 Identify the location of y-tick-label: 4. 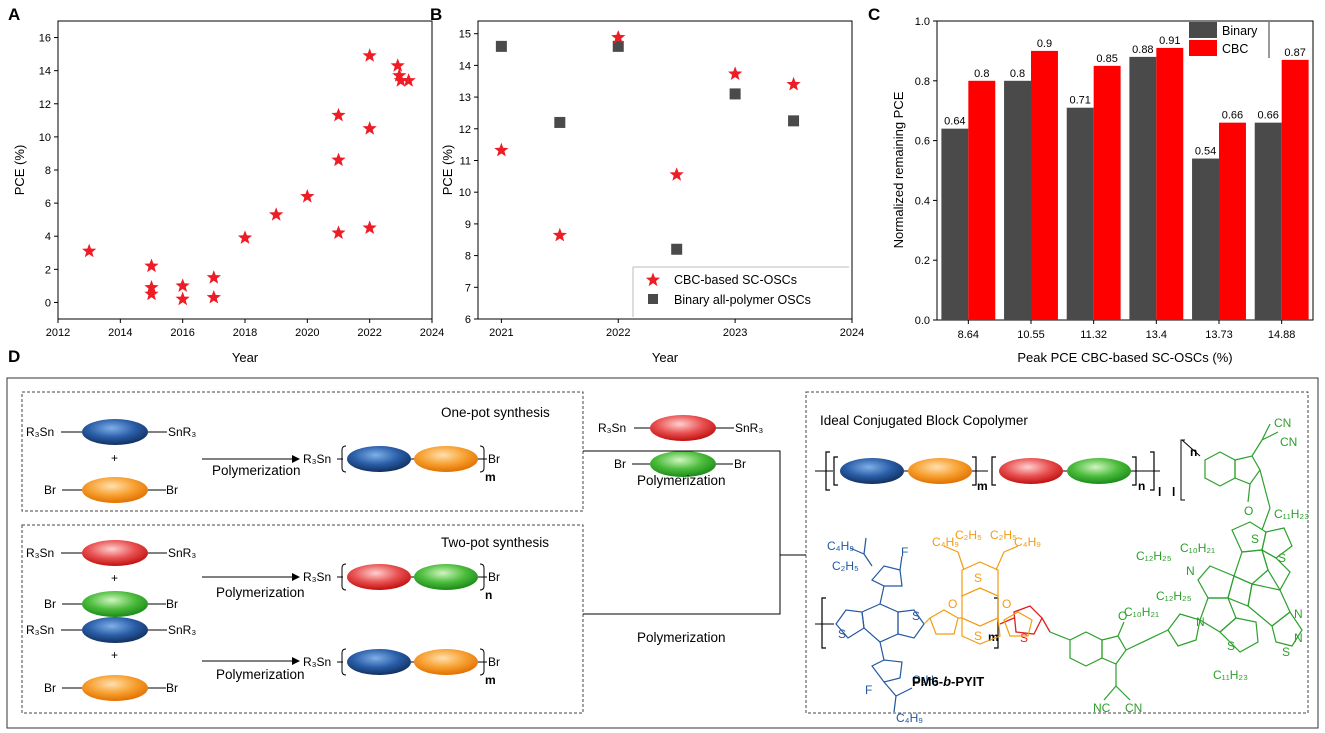
(48, 237).